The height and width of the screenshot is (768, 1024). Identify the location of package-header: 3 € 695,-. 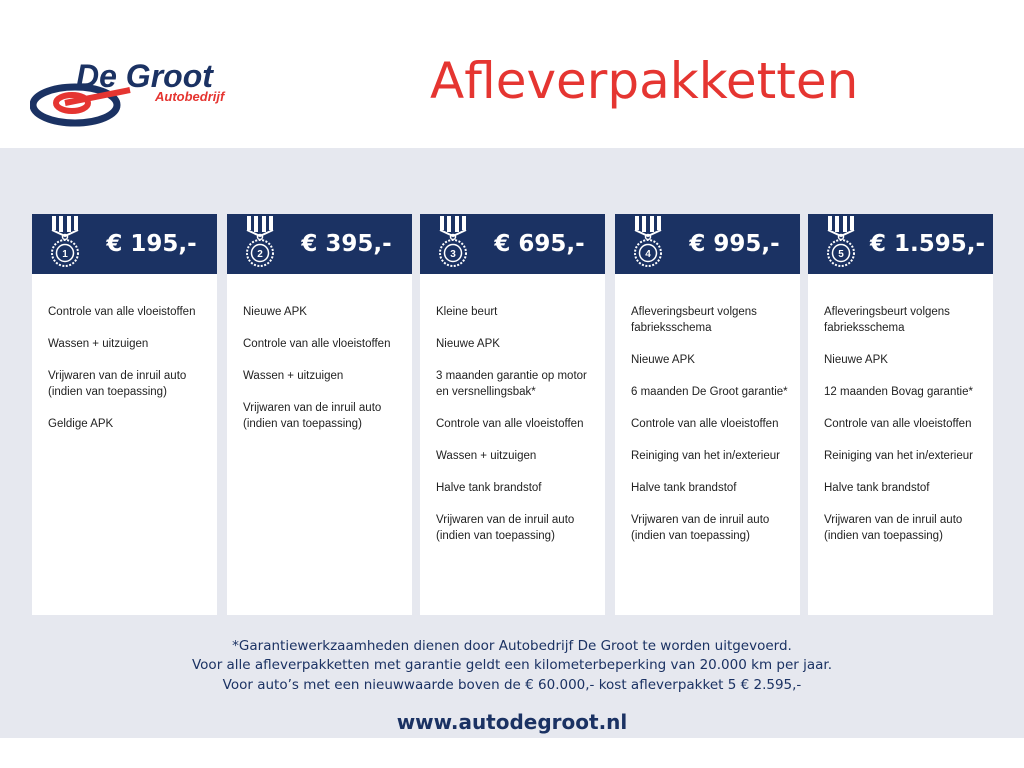
(512, 244).